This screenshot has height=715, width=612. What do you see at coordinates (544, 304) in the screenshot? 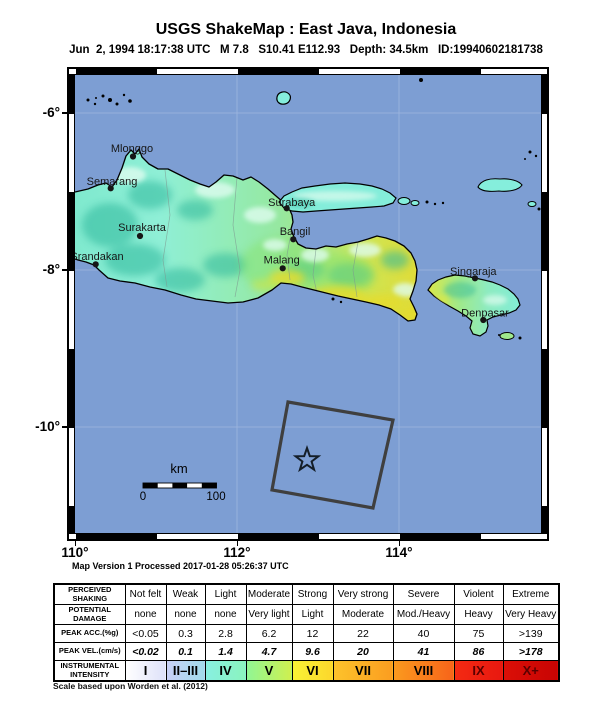
I see `map-frame-right` at bounding box center [544, 304].